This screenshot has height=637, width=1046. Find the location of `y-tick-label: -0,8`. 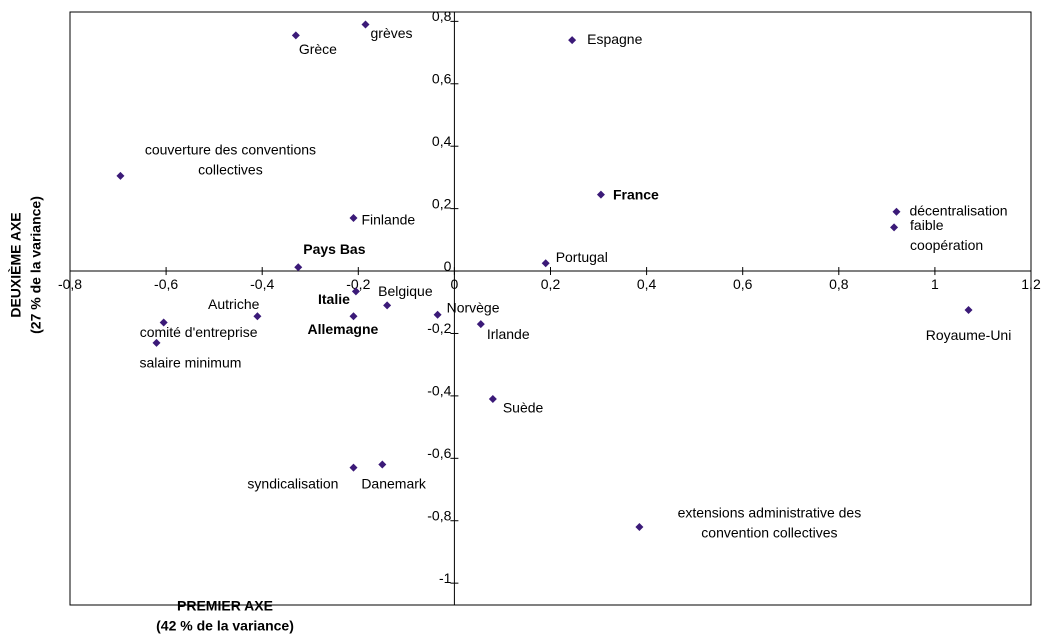

y-tick-label: -0,8 is located at coordinates (439, 515).